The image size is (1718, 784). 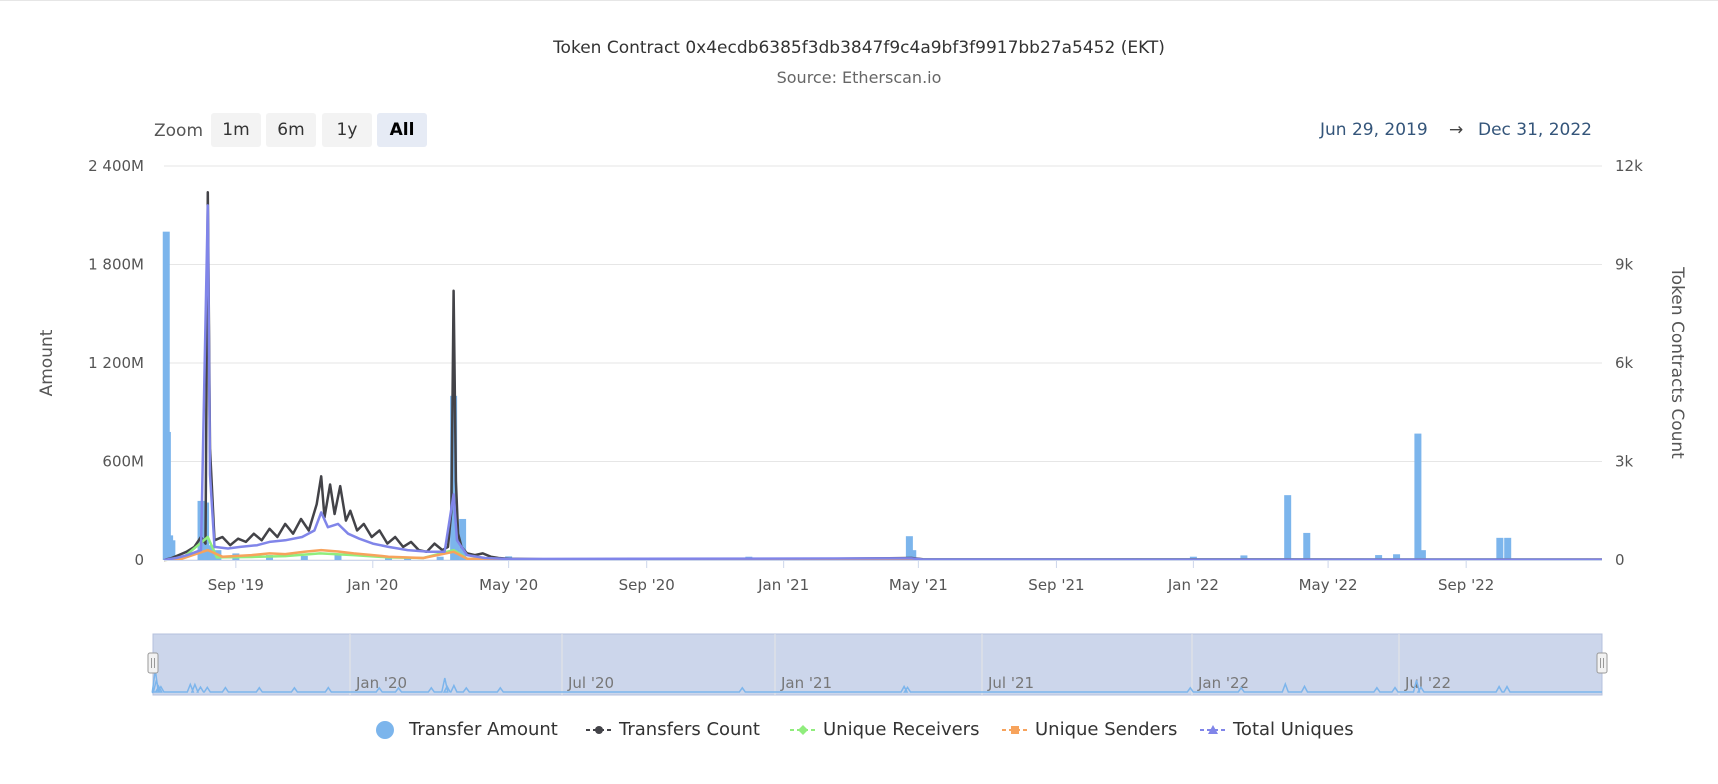 What do you see at coordinates (876, 681) in the screenshot?
I see `navigator-series` at bounding box center [876, 681].